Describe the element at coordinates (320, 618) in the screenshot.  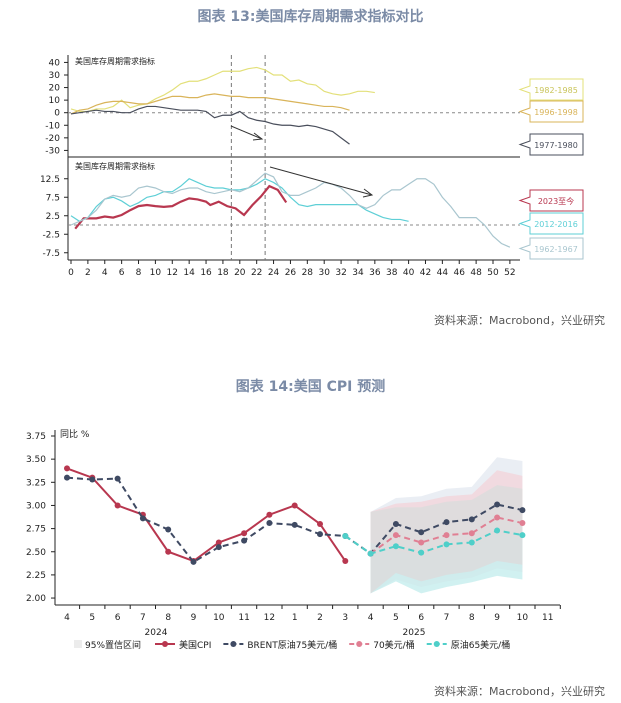
I see `x-tick-label: 2` at that location.